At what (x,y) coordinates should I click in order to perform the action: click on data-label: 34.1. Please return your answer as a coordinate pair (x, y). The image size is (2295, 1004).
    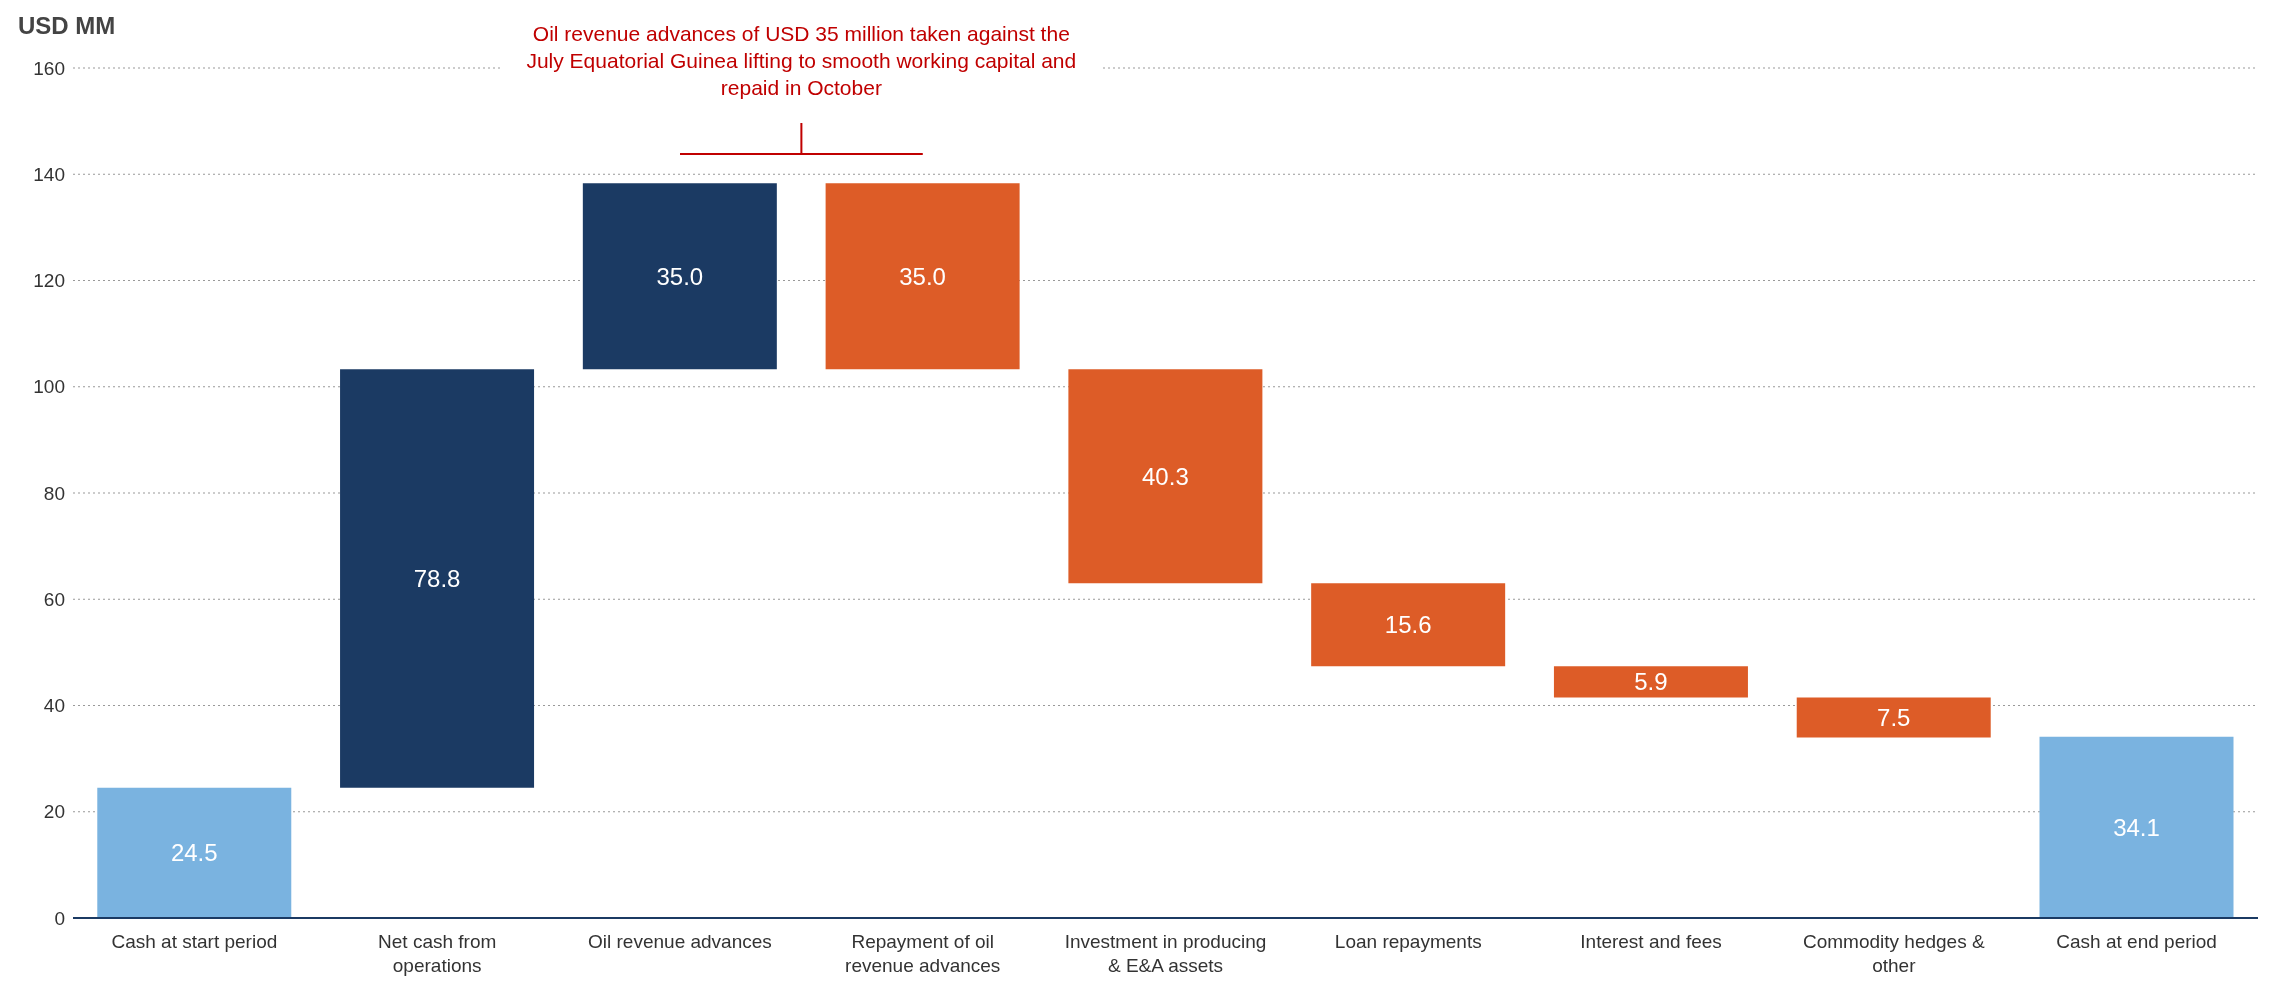
    Looking at the image, I should click on (2136, 827).